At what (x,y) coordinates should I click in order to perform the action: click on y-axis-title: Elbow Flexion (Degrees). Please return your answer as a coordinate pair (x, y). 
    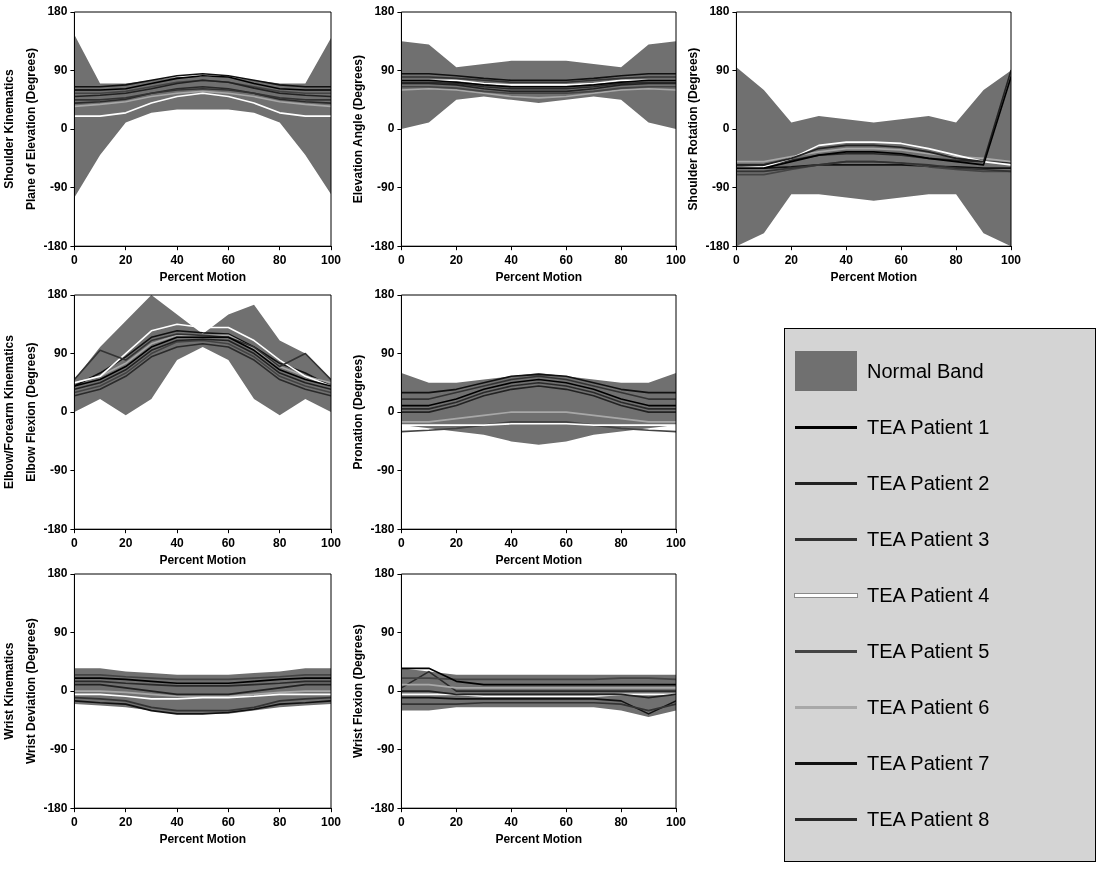
    Looking at the image, I should click on (30, 412).